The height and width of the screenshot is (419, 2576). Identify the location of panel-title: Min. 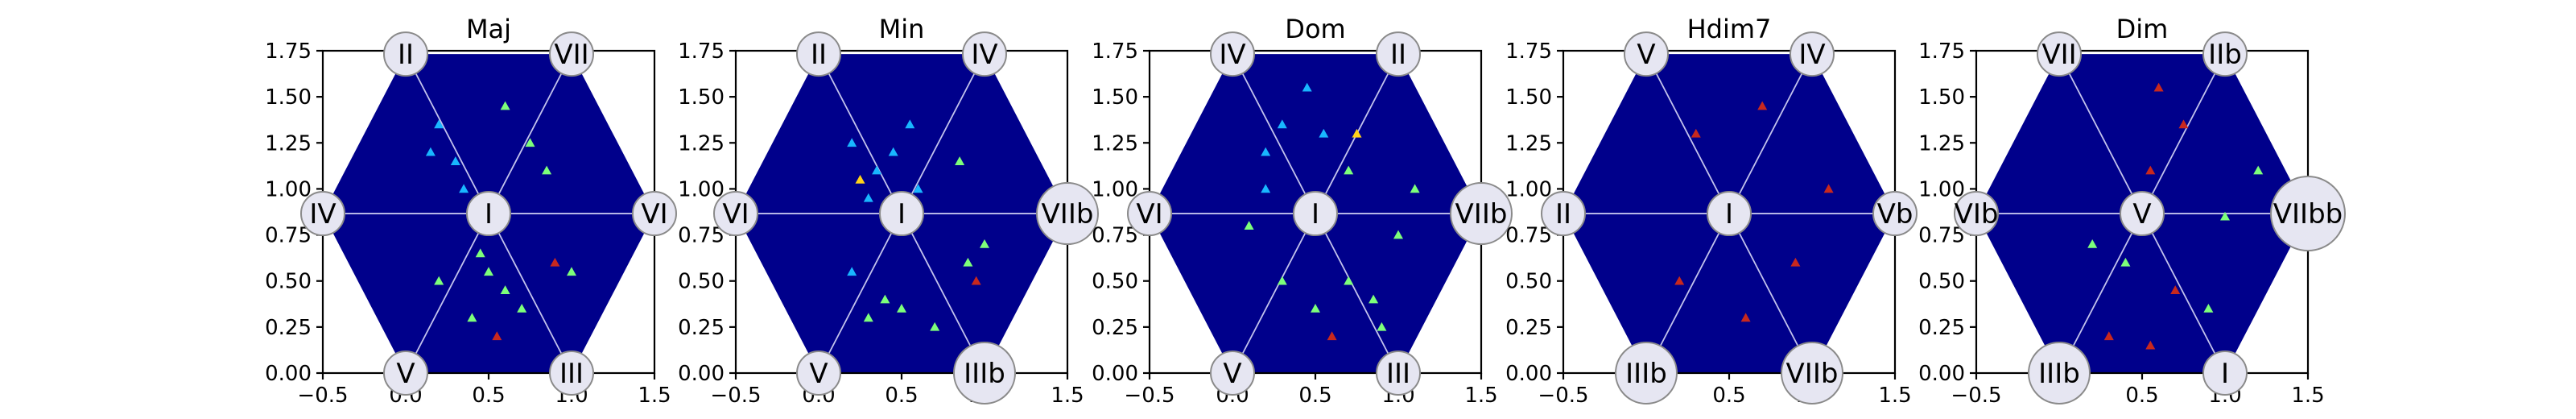
(902, 29).